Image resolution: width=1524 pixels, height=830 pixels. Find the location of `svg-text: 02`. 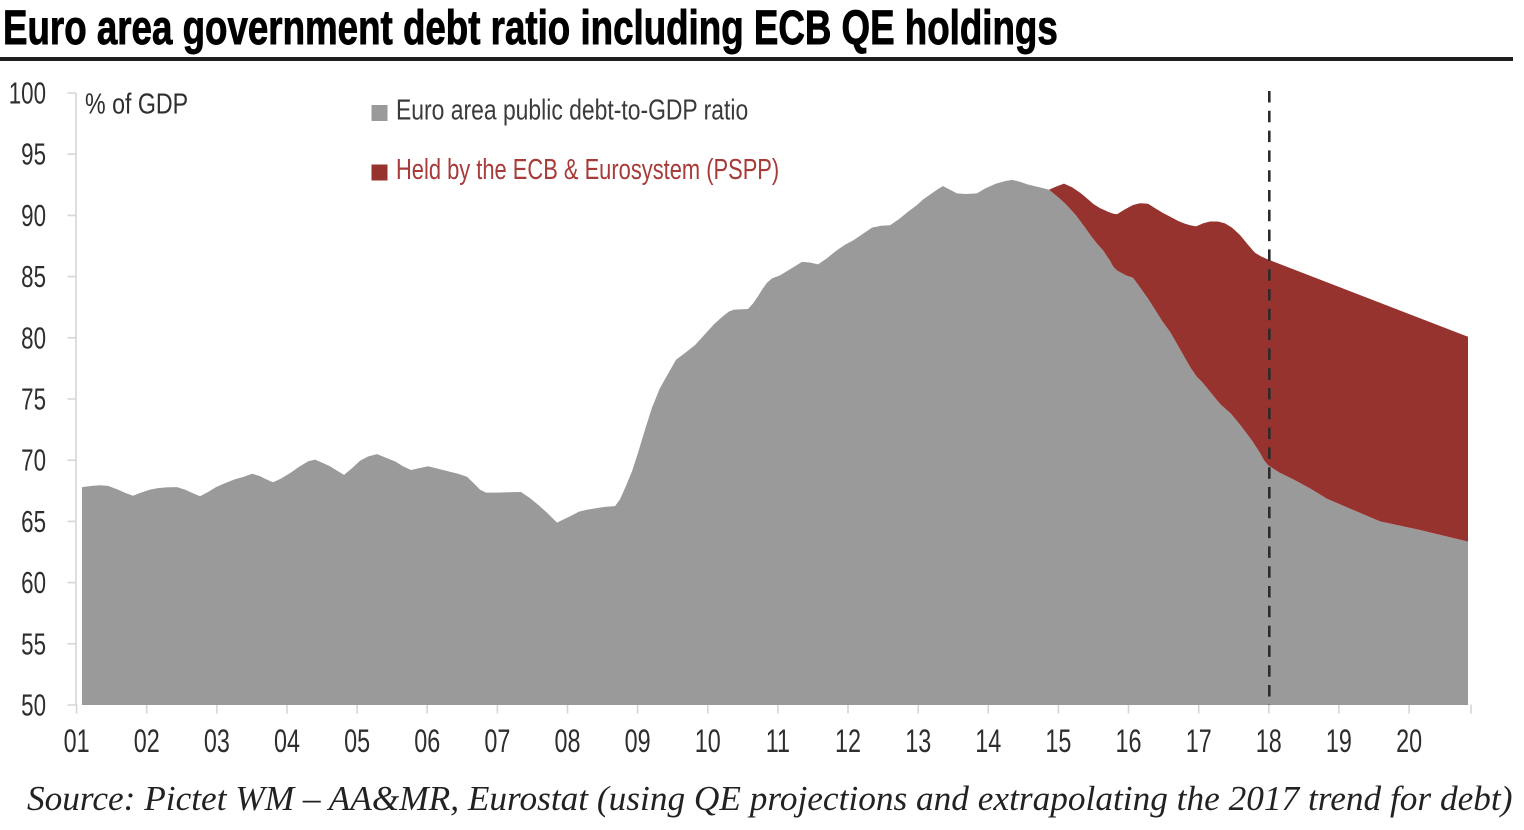

svg-text: 02 is located at coordinates (147, 740).